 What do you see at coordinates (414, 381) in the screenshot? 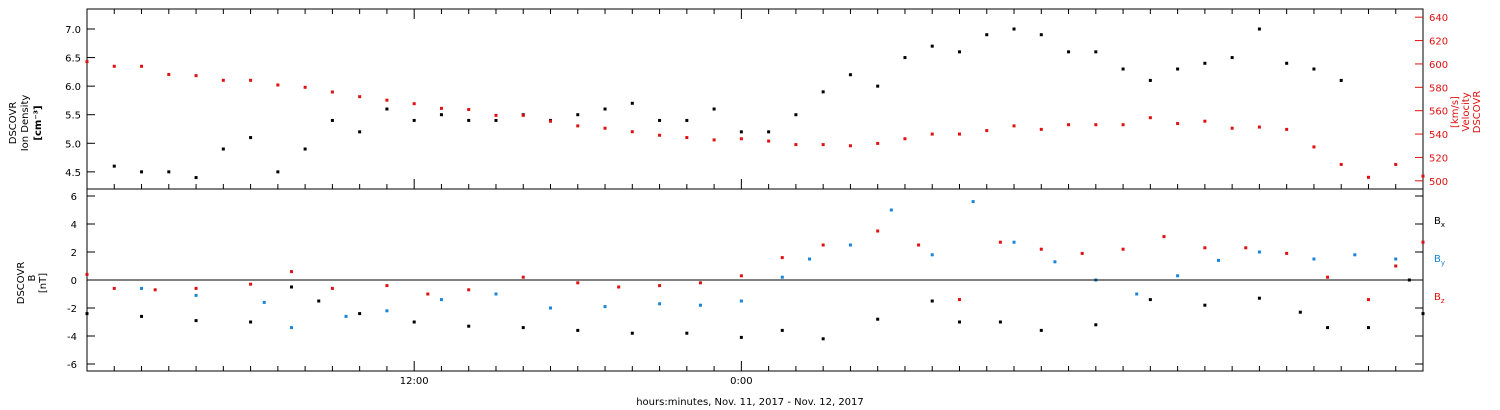
I see `x-tick-label: 12:00` at bounding box center [414, 381].